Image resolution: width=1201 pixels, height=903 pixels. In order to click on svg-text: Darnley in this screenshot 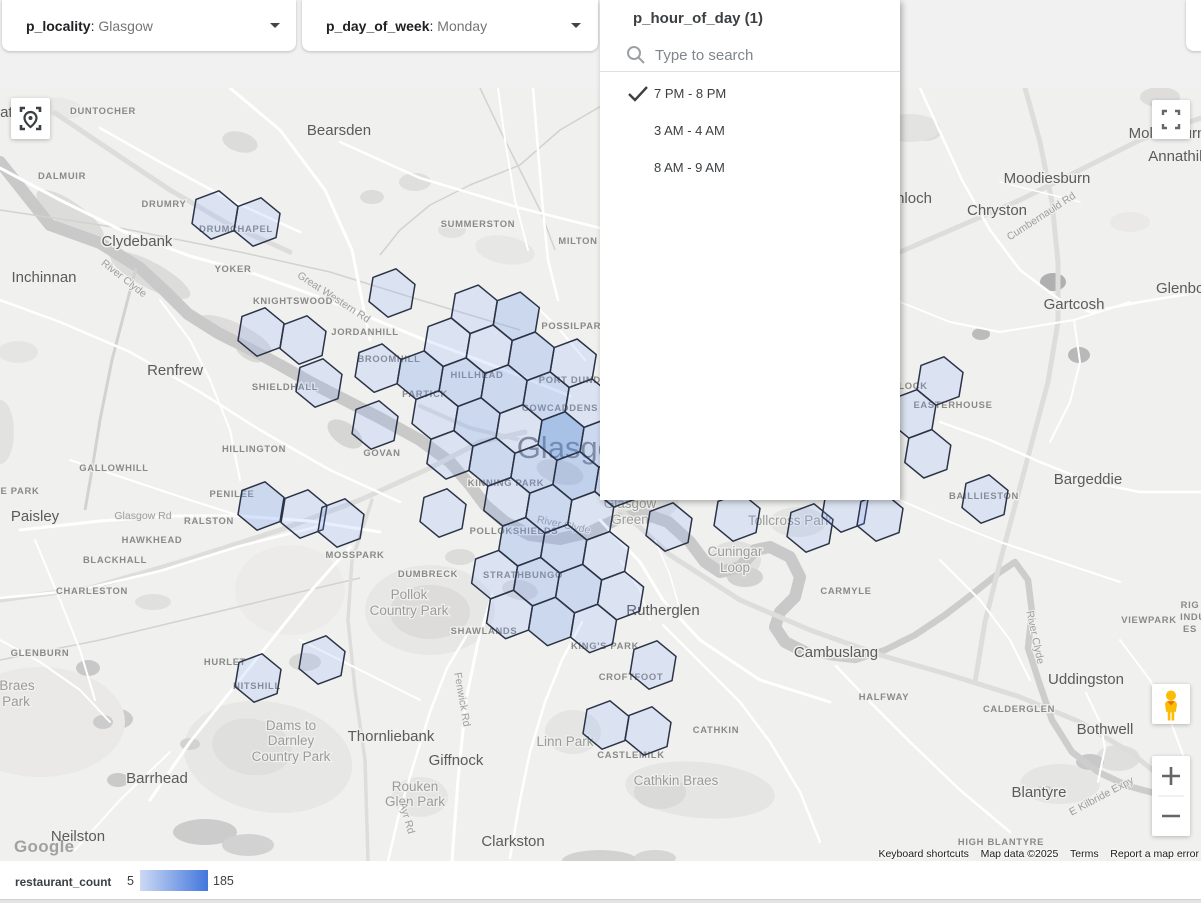, I will do `click(291, 740)`.